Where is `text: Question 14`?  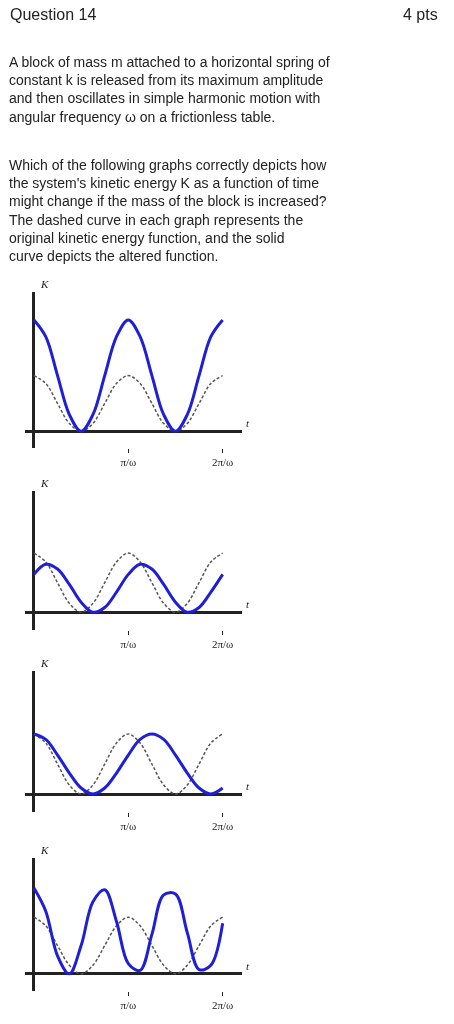
text: Question 14 is located at coordinates (53, 14).